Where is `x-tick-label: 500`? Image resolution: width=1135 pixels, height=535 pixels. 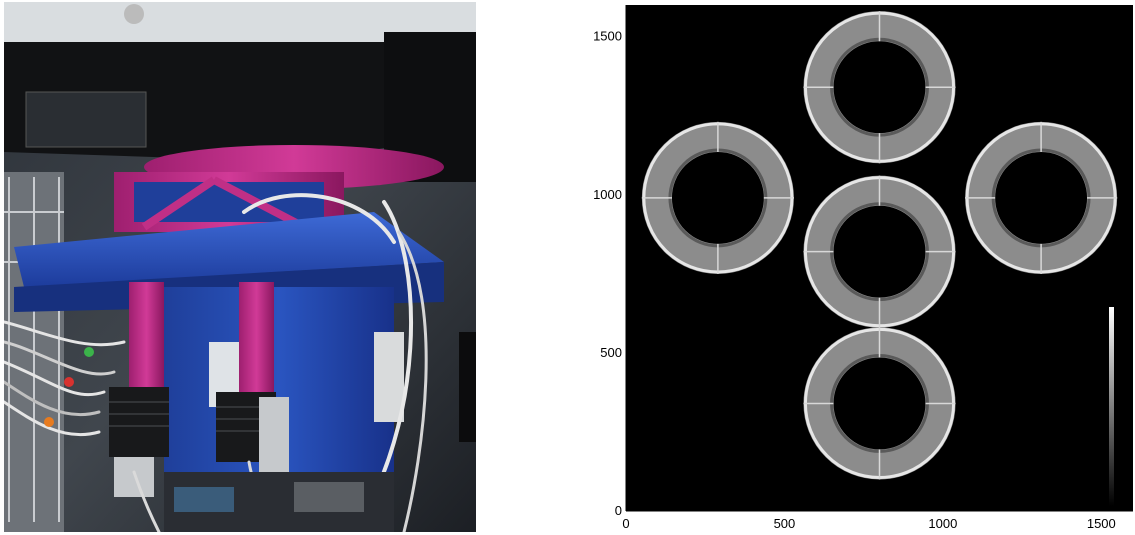 x-tick-label: 500 is located at coordinates (785, 523).